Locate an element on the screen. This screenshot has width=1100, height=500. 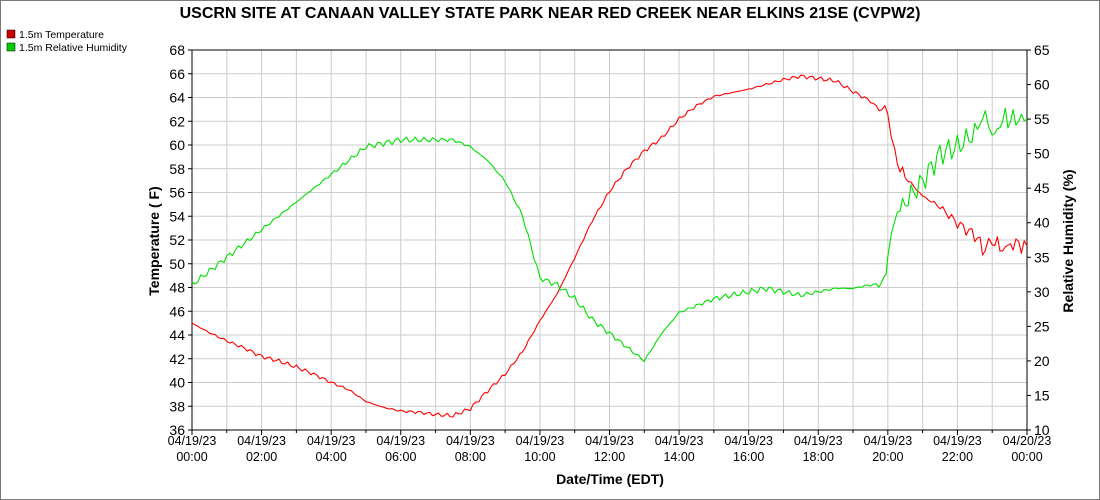
x-tick-label-time: 06:00 is located at coordinates (400, 457).